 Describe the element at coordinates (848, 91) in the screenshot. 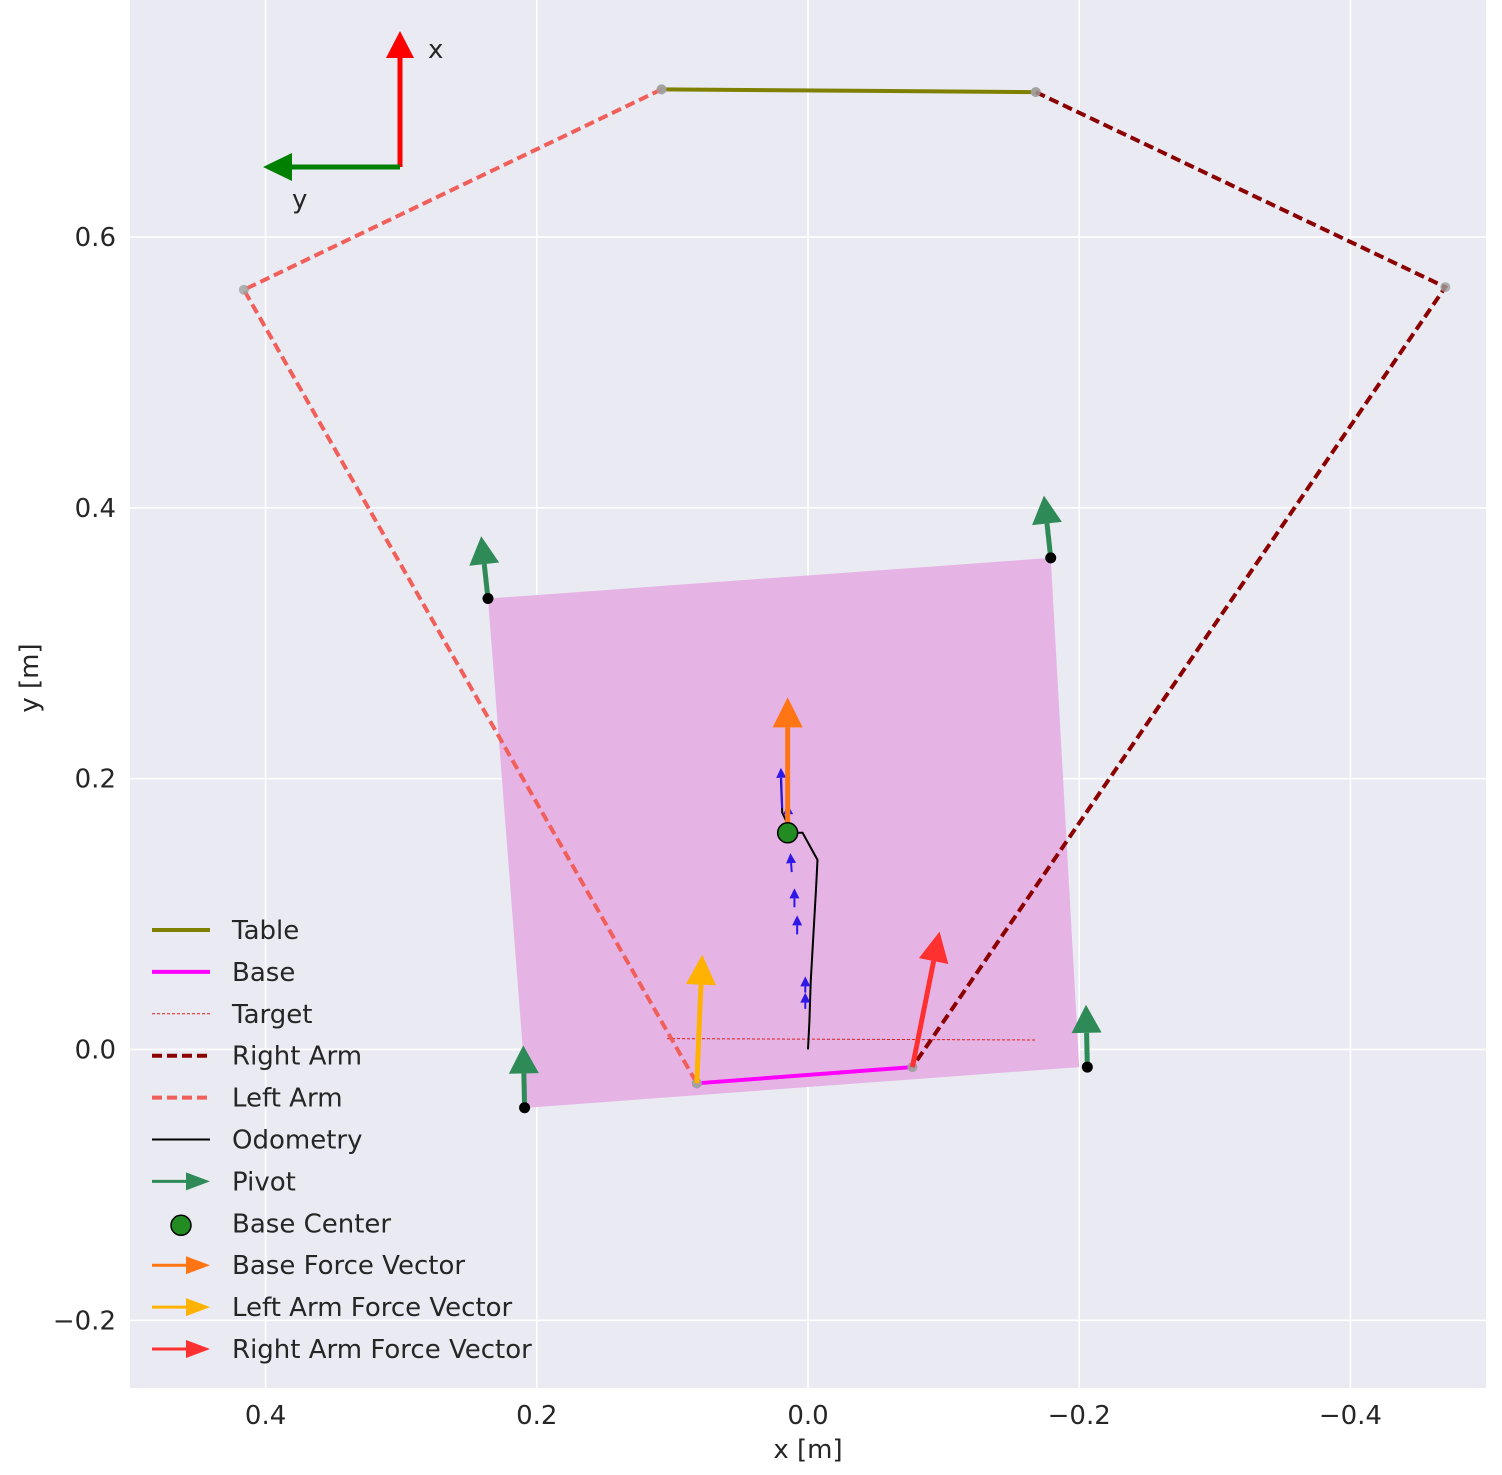

I see `table-line` at that location.